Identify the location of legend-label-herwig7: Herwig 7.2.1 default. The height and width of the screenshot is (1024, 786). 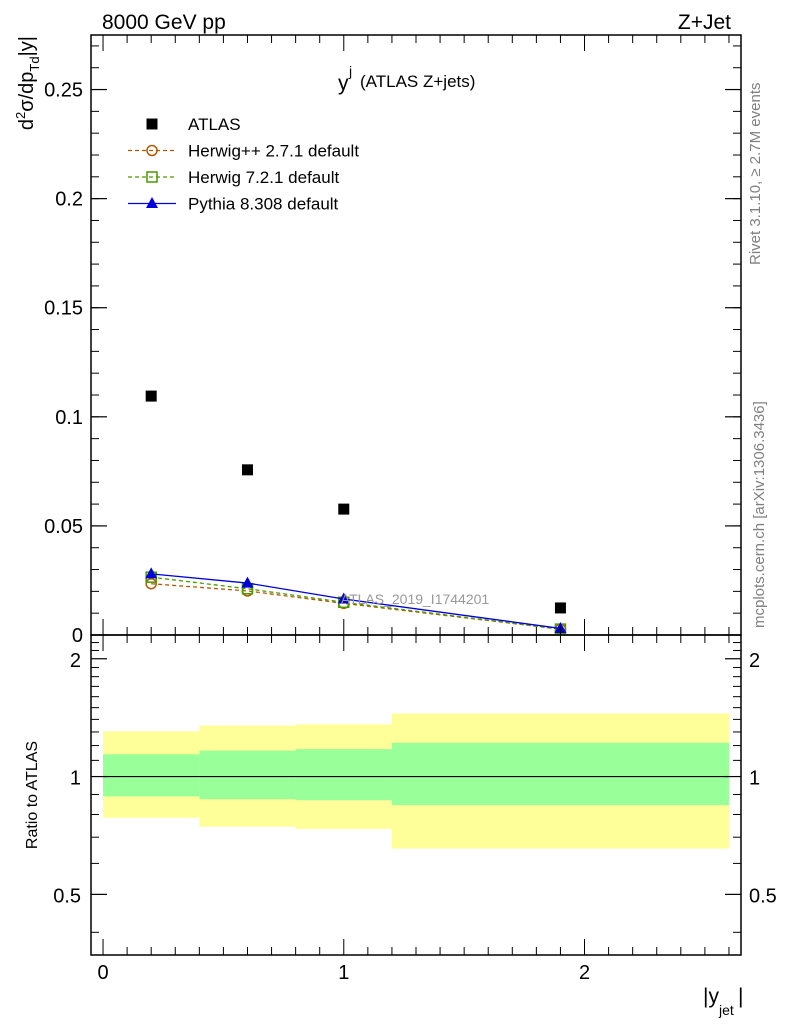
(263, 177).